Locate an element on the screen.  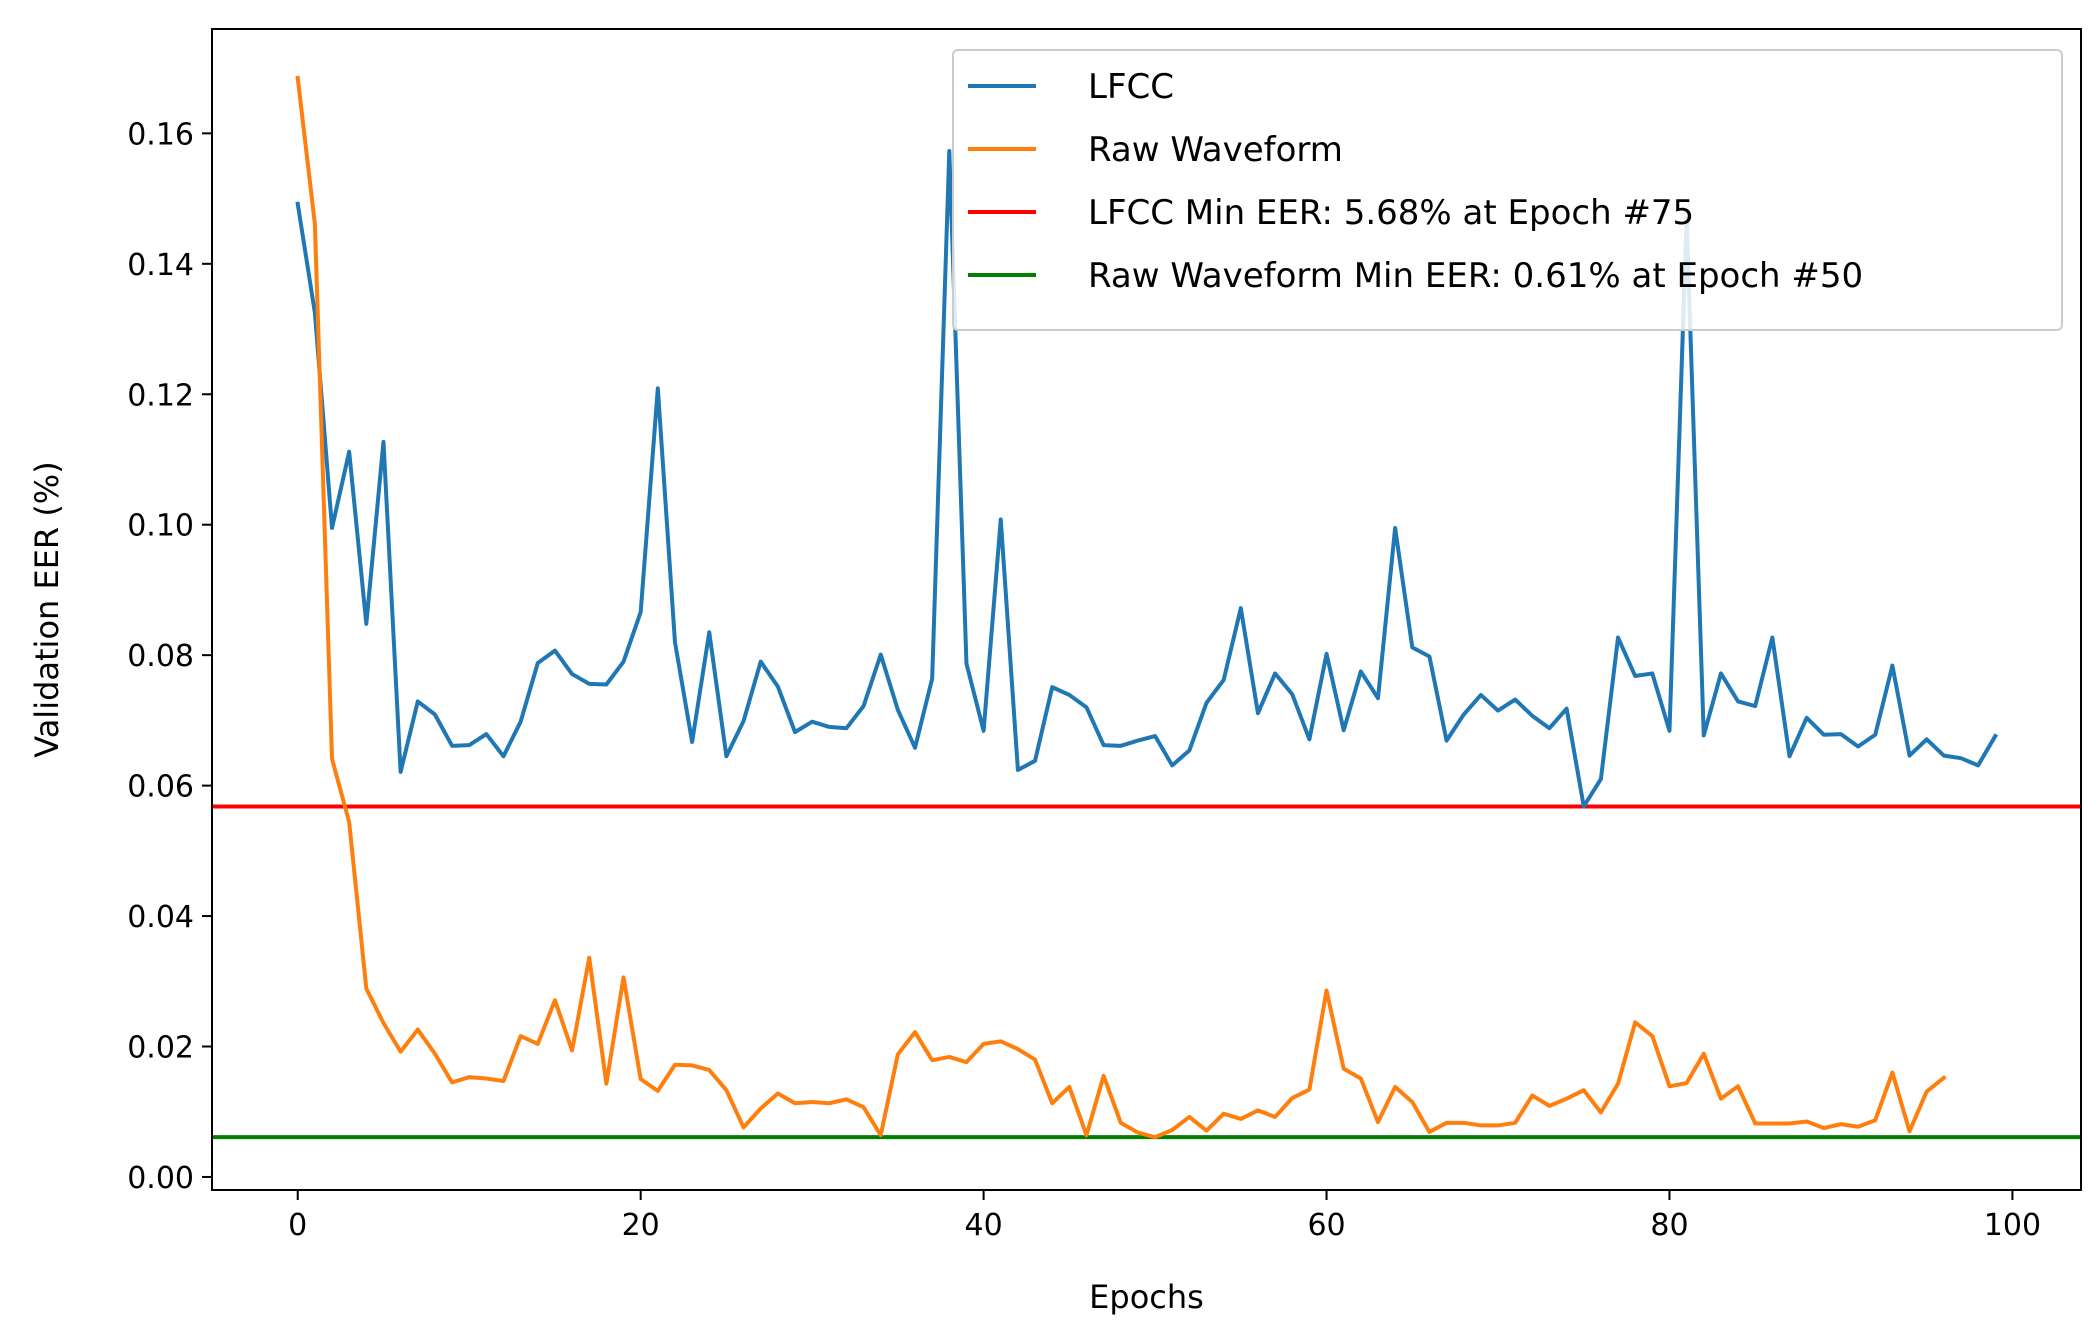
y-tick-label: 0.10 is located at coordinates (160, 526).